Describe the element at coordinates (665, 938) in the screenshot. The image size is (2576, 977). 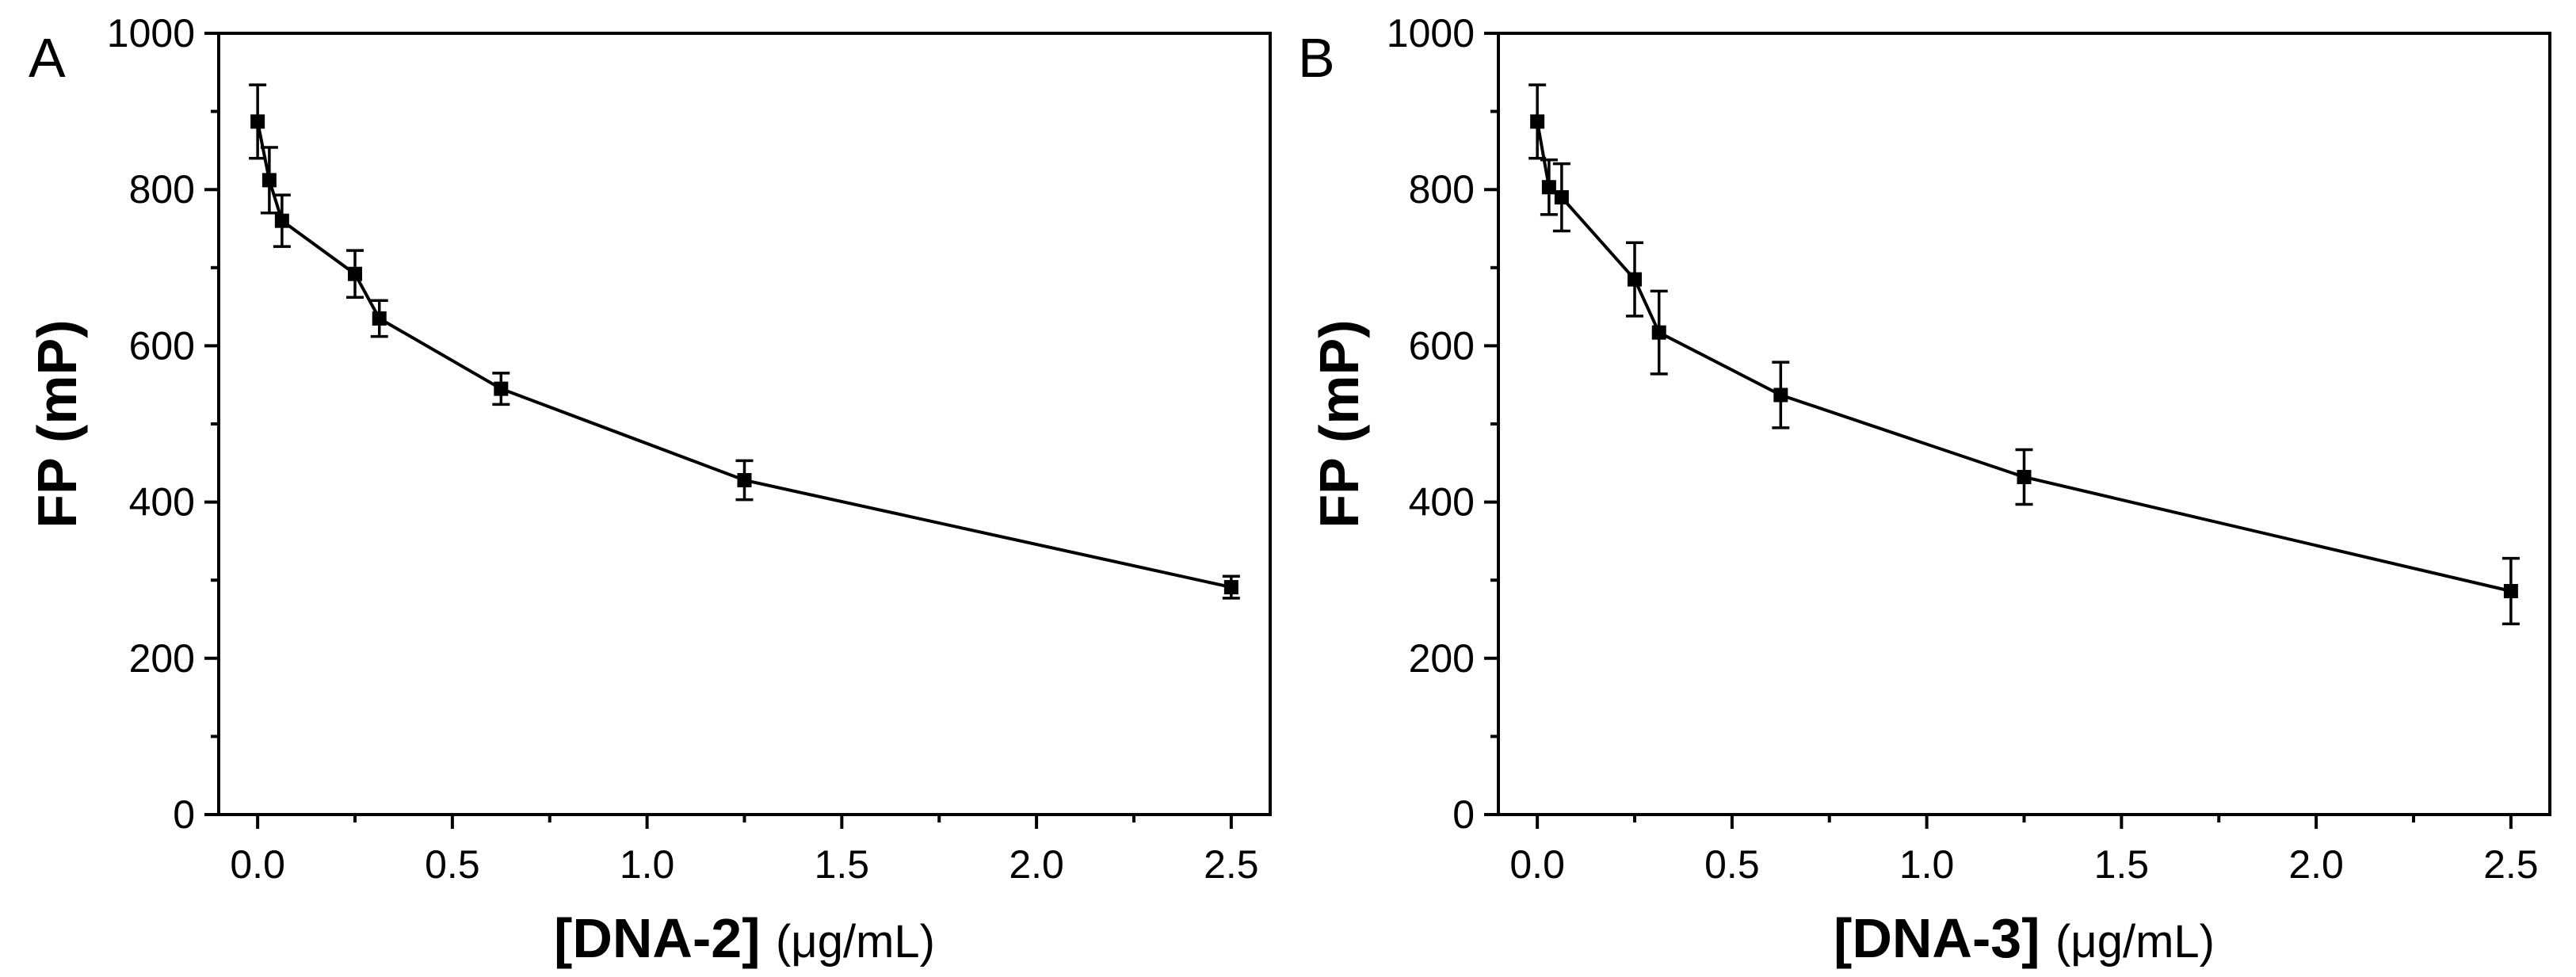
I see `x-axis-label: [DNA-2]` at that location.